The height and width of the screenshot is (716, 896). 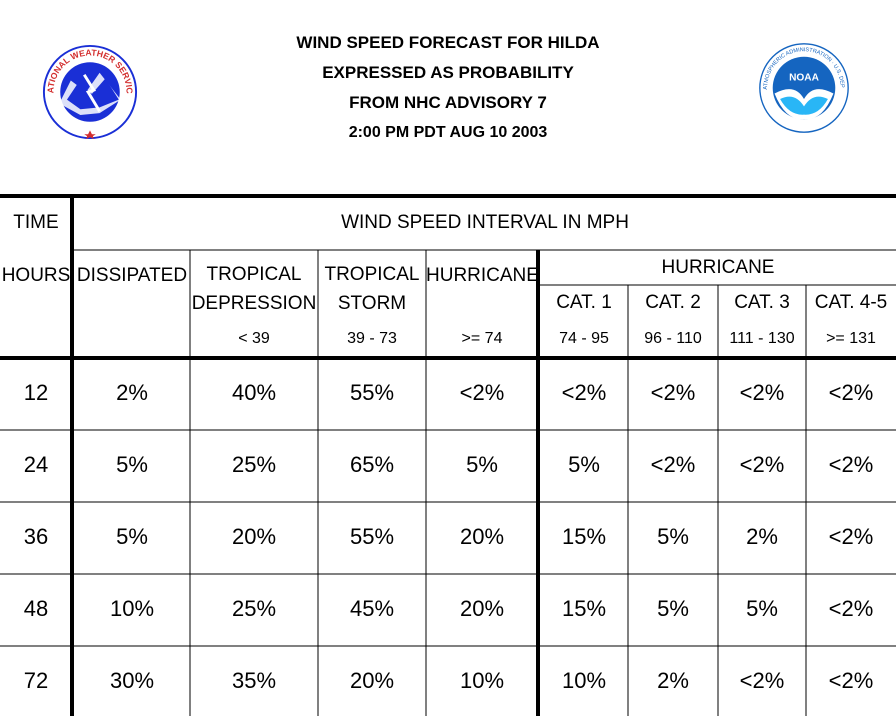 I want to click on cell-hours: 36, so click(x=36, y=536).